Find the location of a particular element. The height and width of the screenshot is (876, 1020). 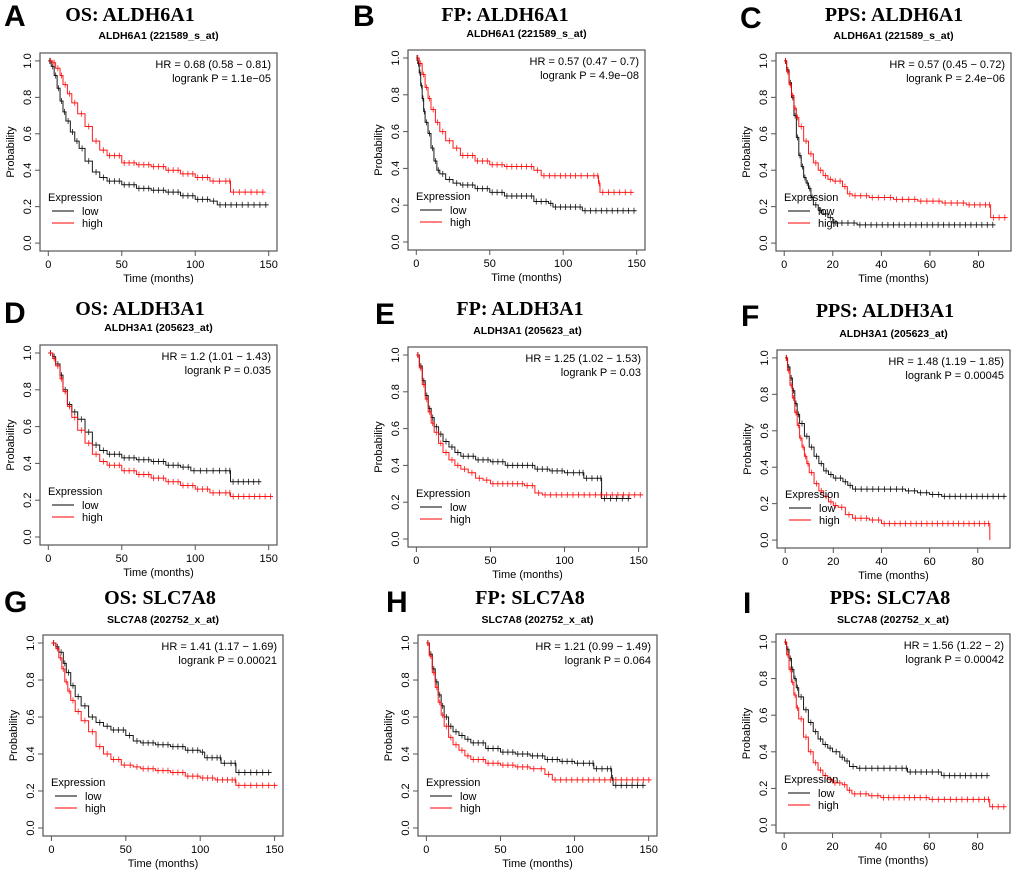

logrank-p-label: logrank P = 4.9e−08 is located at coordinates (589, 76).